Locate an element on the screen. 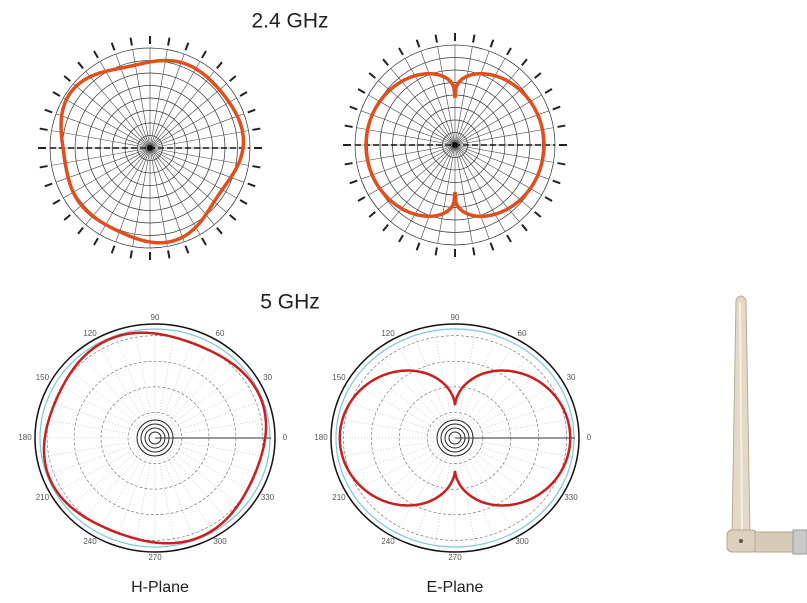 This screenshot has height=603, width=807. angle-label: 0 is located at coordinates (285, 437).